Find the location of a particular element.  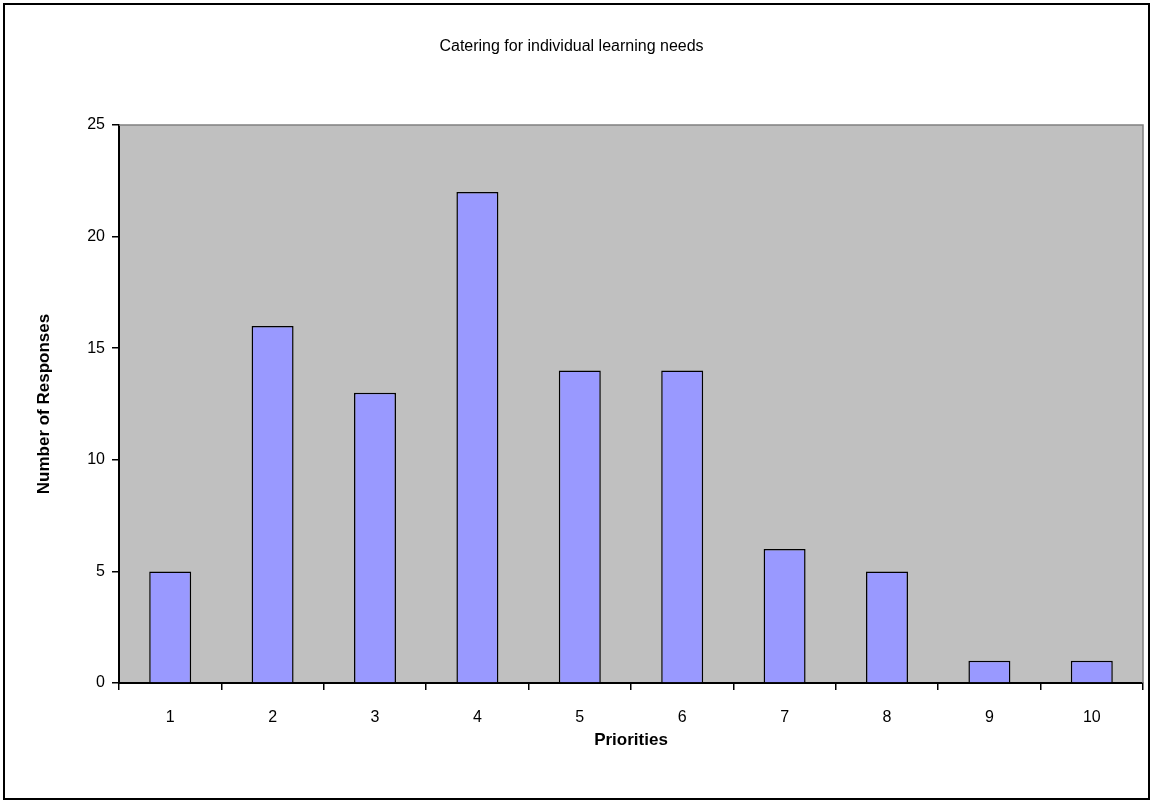

chart-title: Catering for individual learning needs is located at coordinates (571, 46).